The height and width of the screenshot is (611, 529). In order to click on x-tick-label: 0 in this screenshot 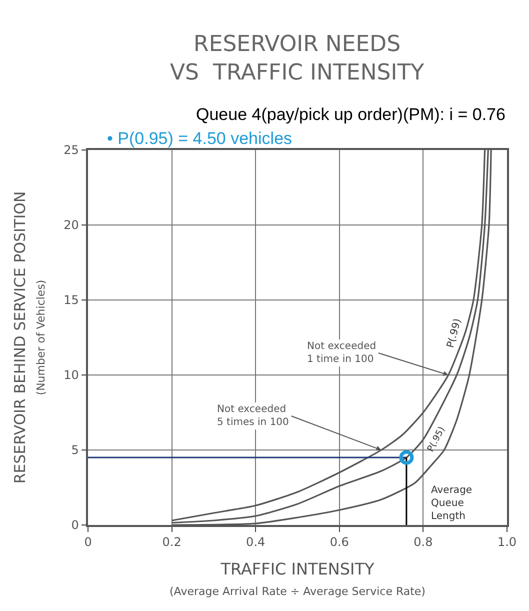, I will do `click(88, 542)`.